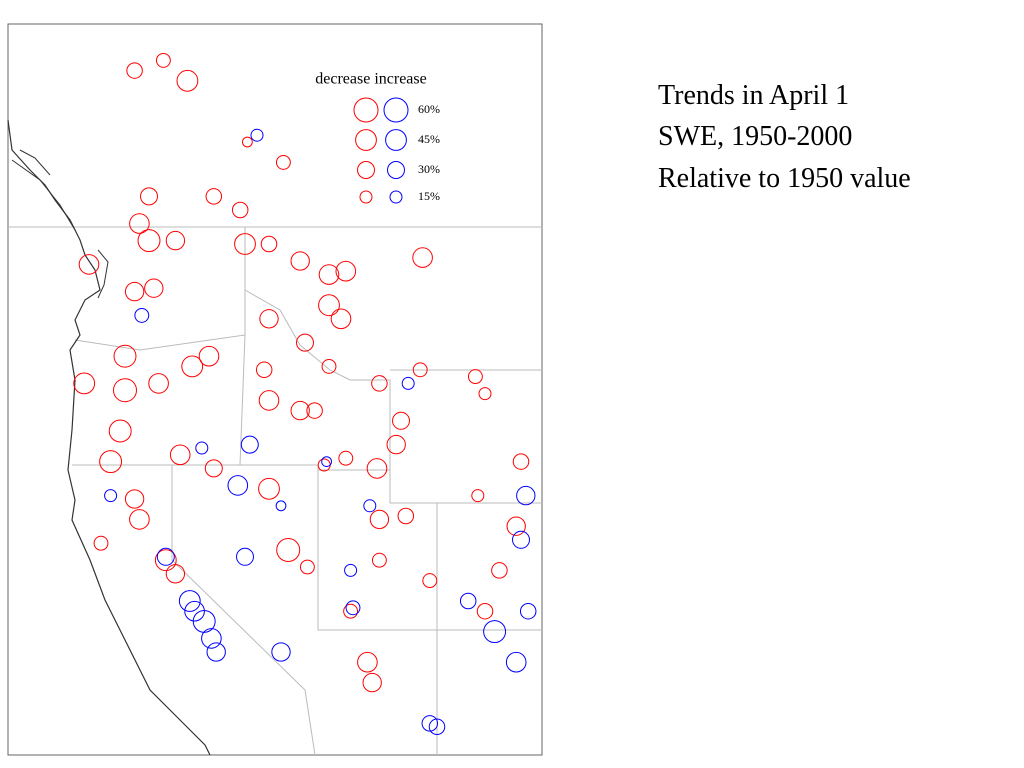 Image resolution: width=1024 pixels, height=768 pixels. What do you see at coordinates (429, 169) in the screenshot?
I see `legend-size-label: 30%` at bounding box center [429, 169].